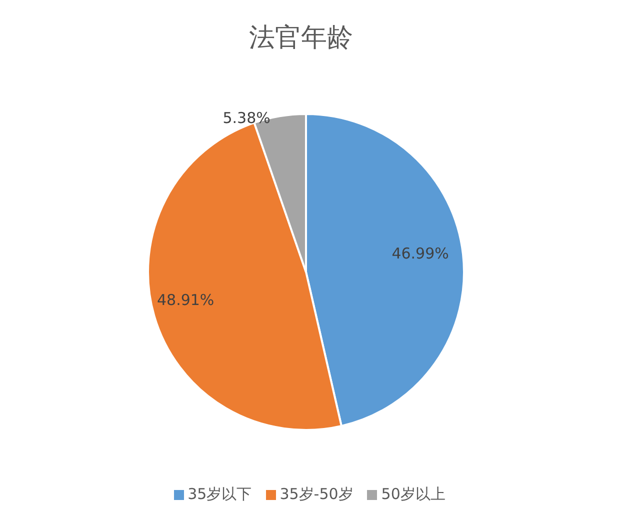  I want to click on data-label: 5.38%, so click(246, 118).